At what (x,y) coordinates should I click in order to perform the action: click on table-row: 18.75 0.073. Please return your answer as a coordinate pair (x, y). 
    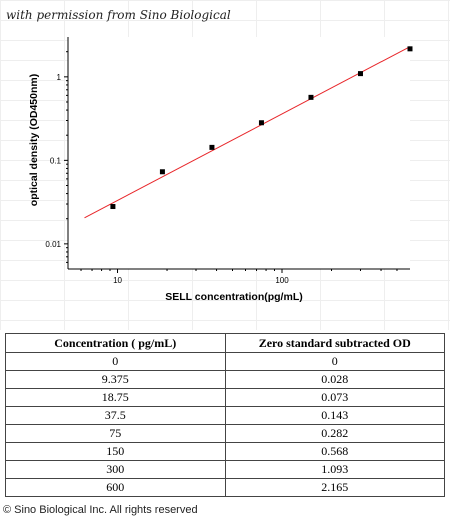
    Looking at the image, I should click on (225, 397).